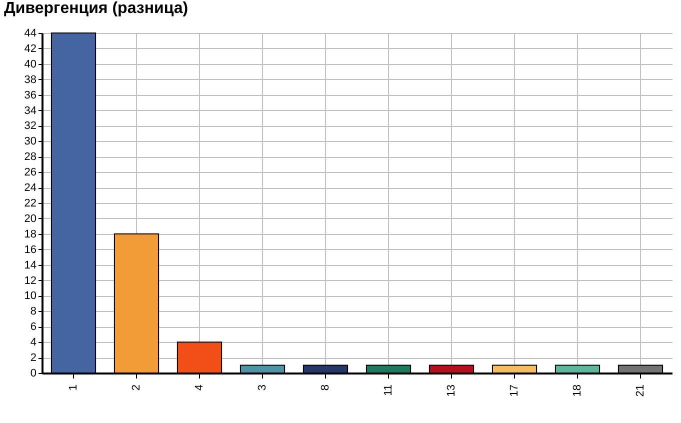 The height and width of the screenshot is (423, 681). What do you see at coordinates (30, 280) in the screenshot?
I see `y-tick-label: 12` at bounding box center [30, 280].